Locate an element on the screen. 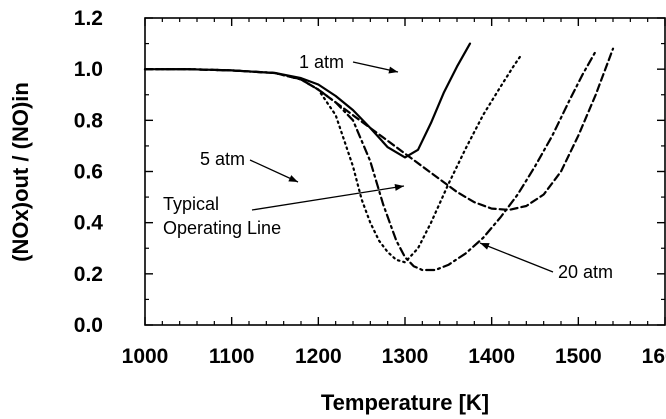  y-tick-label: 1.0 is located at coordinates (88, 69).